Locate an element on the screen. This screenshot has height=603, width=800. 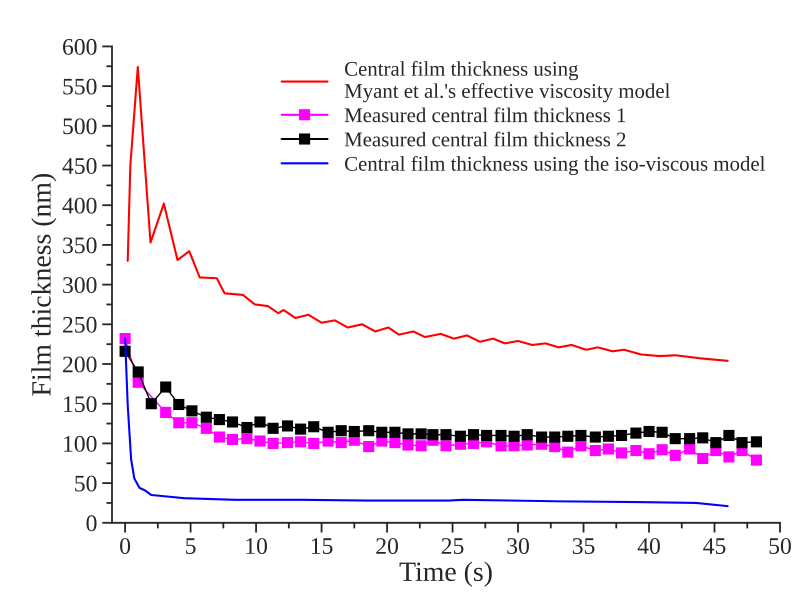
x-tick-label: 15 is located at coordinates (322, 546).